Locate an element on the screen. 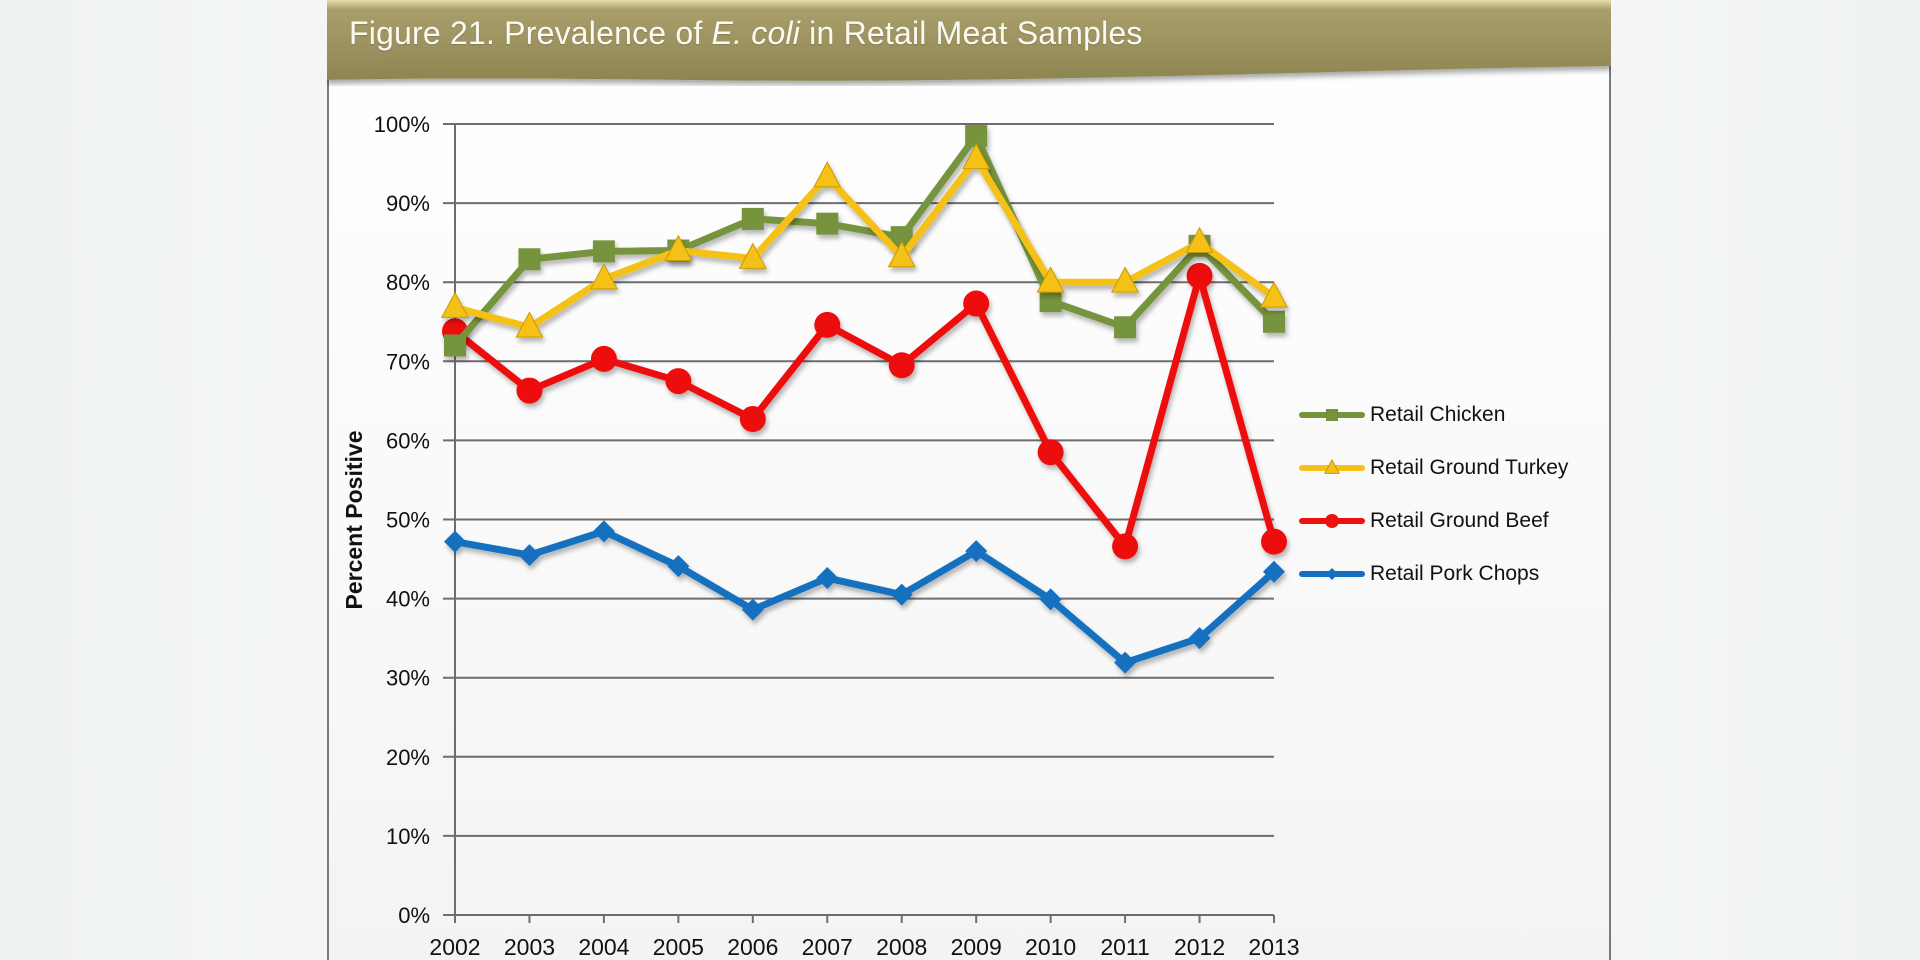 Image resolution: width=1920 pixels, height=960 pixels. legend-item: Retail Pork Chops is located at coordinates (1458, 573).